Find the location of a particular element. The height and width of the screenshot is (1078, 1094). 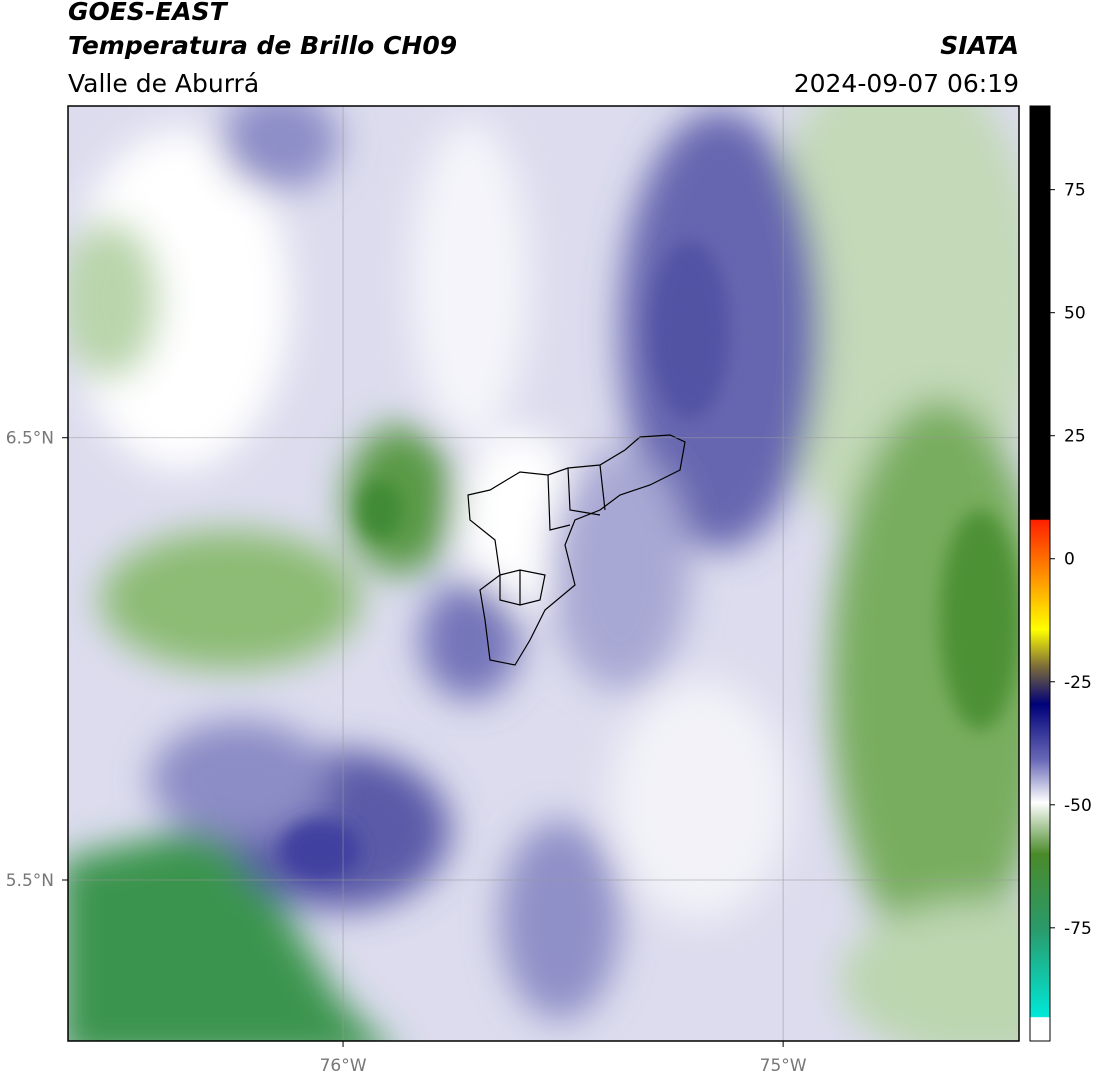

colorbar-ticks: 75 50 25 0 -25 -50 -75 is located at coordinates (1071, 560).